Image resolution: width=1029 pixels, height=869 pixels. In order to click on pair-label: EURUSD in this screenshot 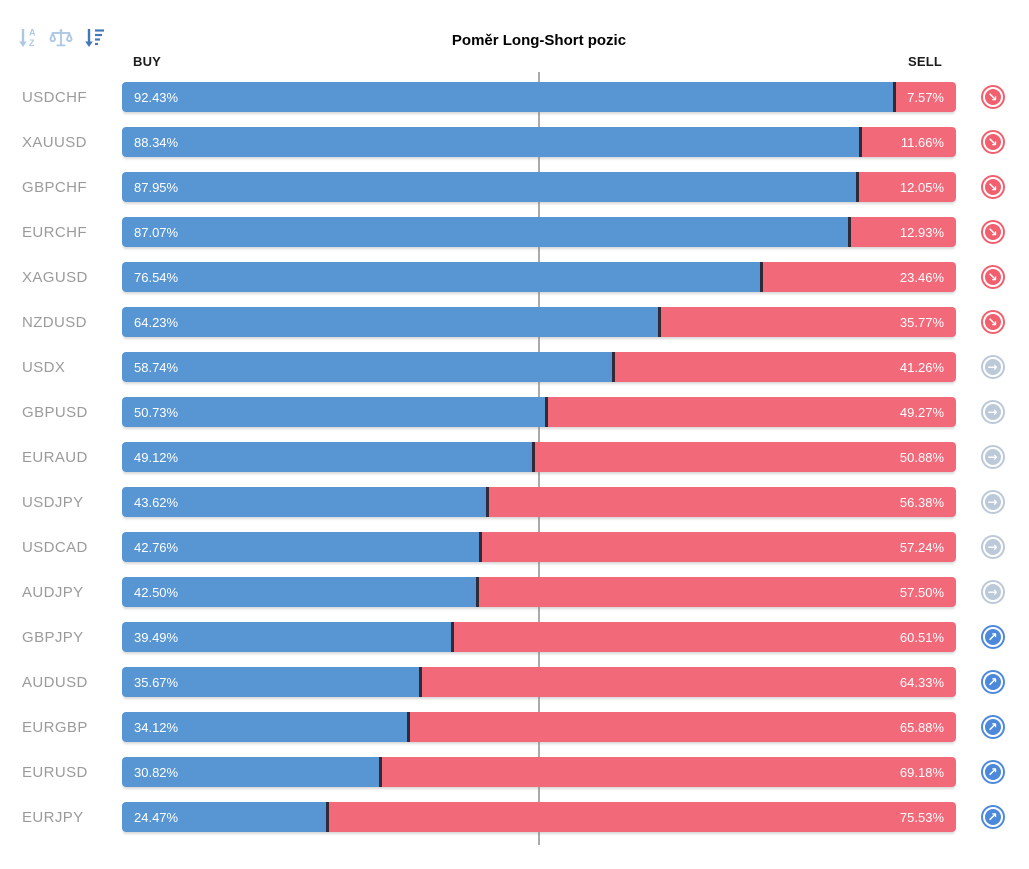, I will do `click(55, 772)`.